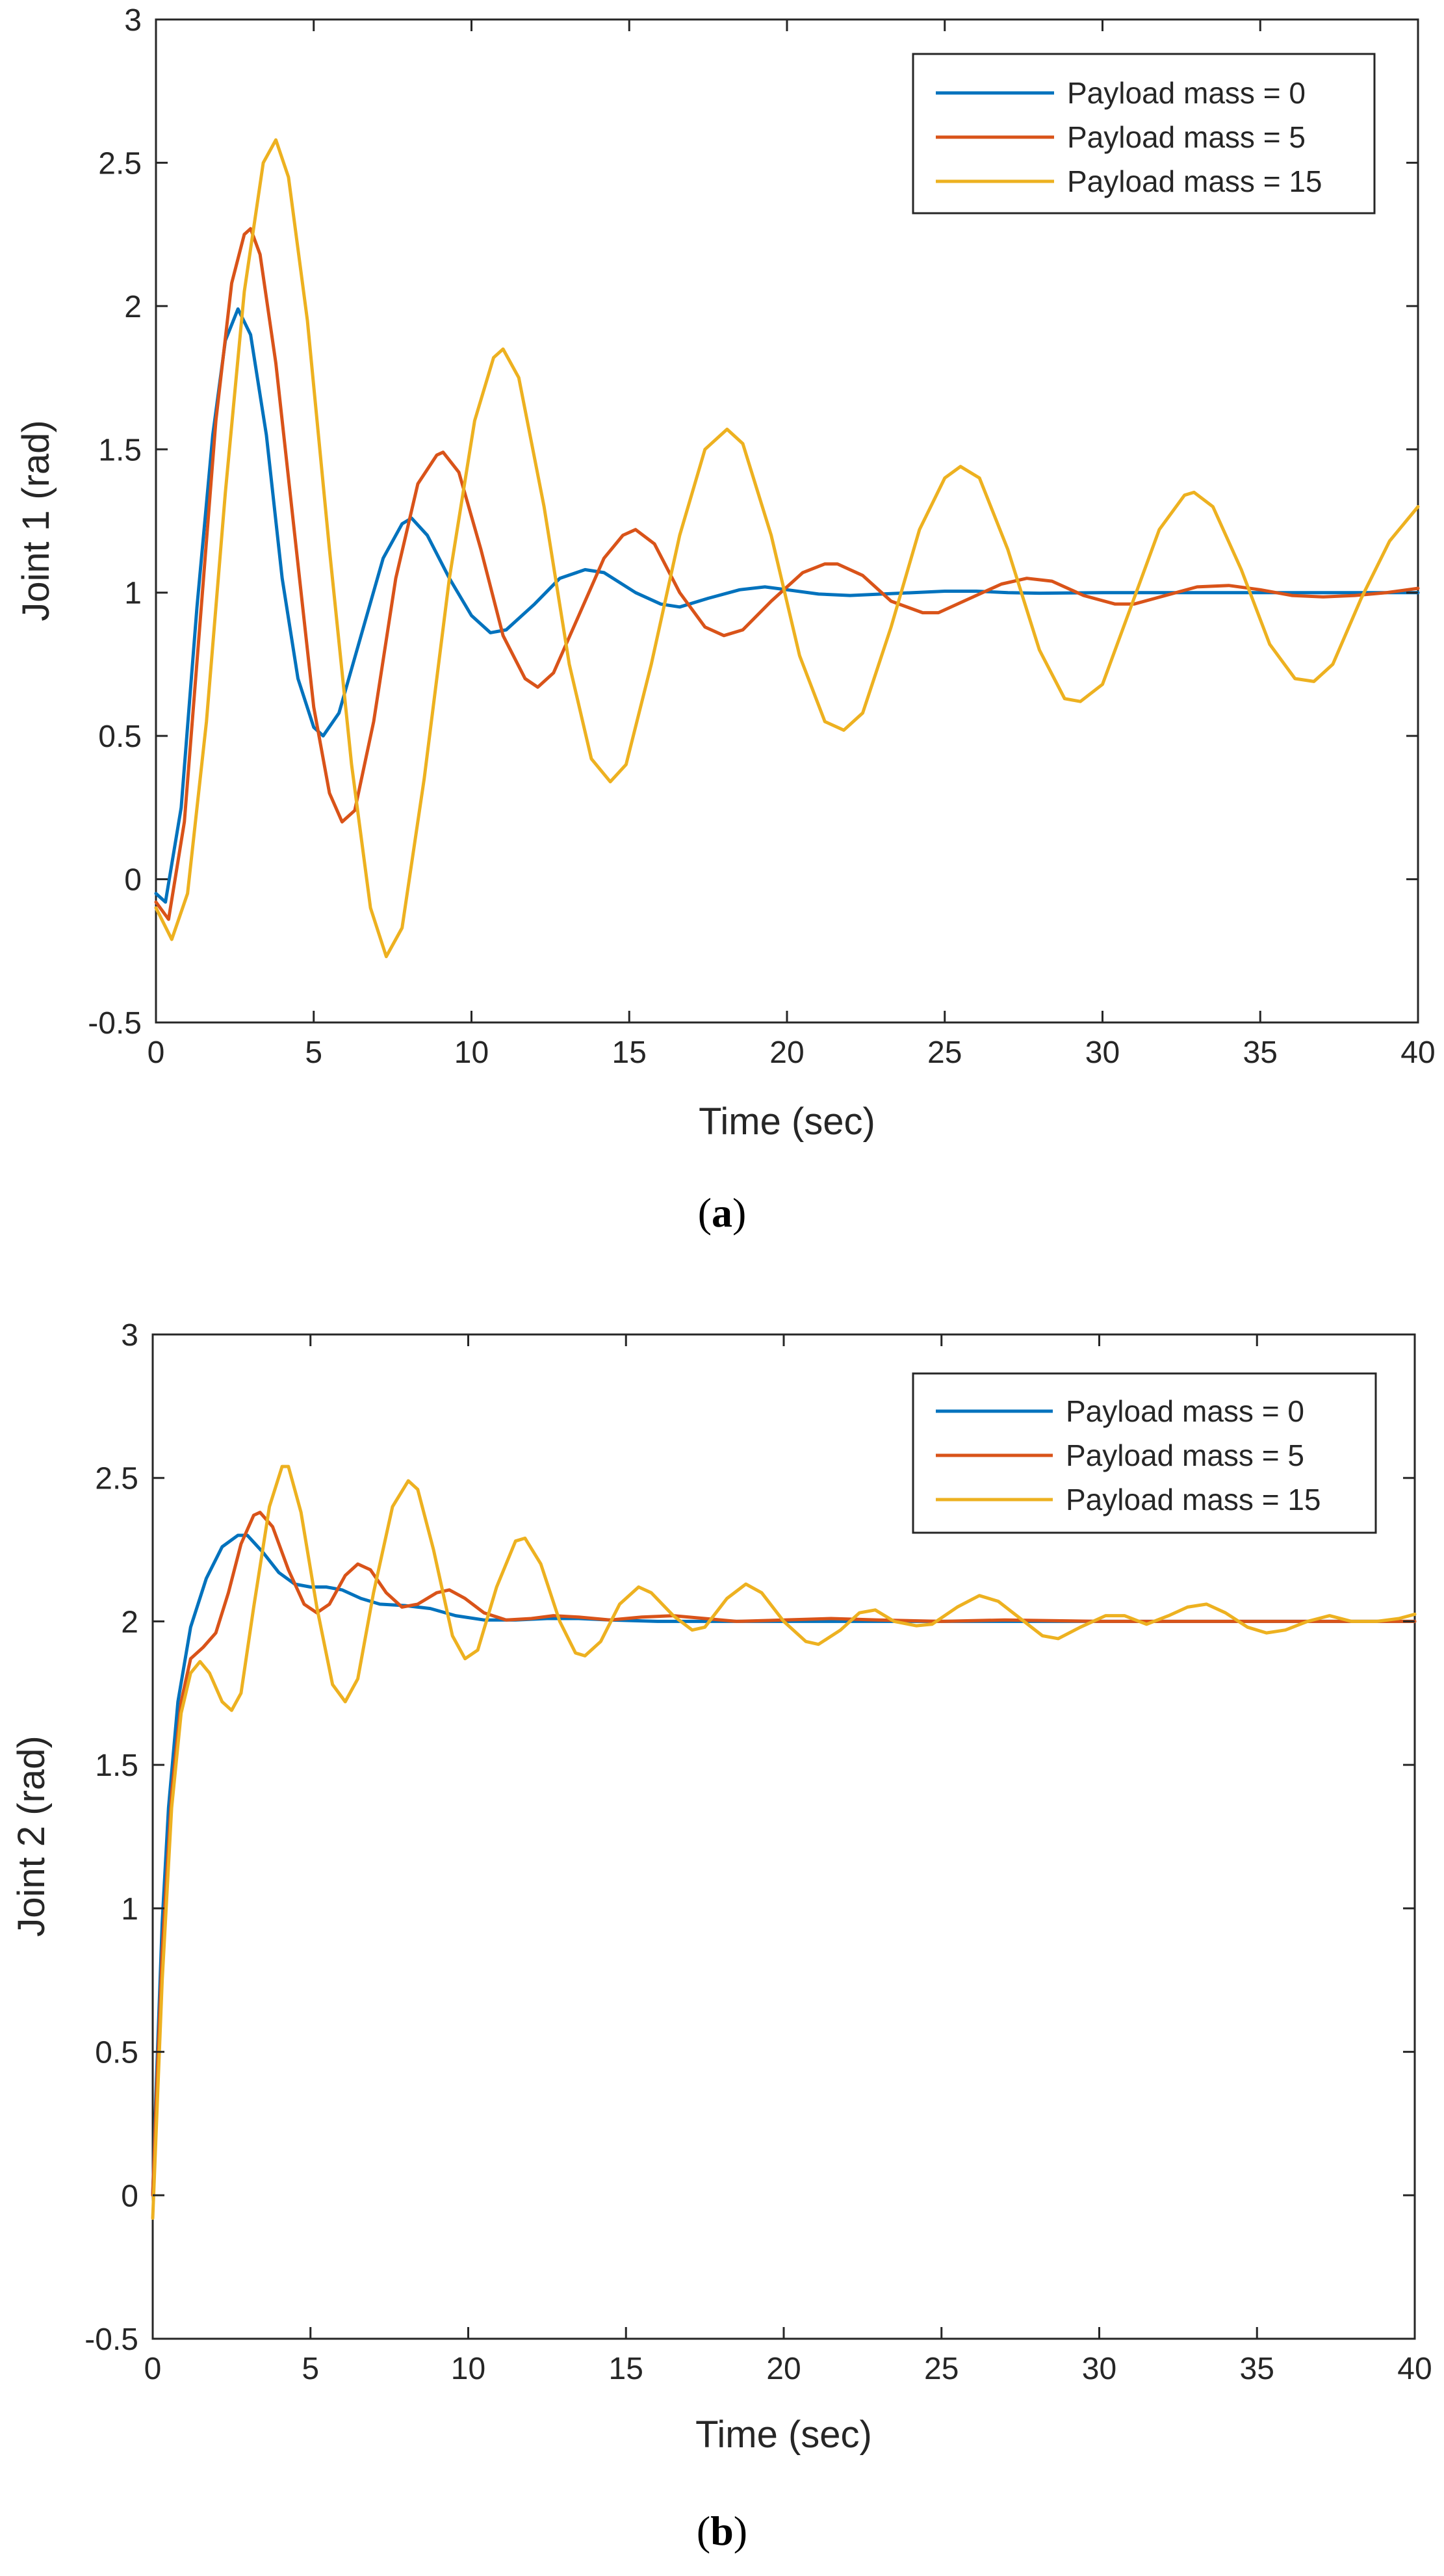  What do you see at coordinates (1417, 1052) in the screenshot?
I see `x-tick-label-a: 40` at bounding box center [1417, 1052].